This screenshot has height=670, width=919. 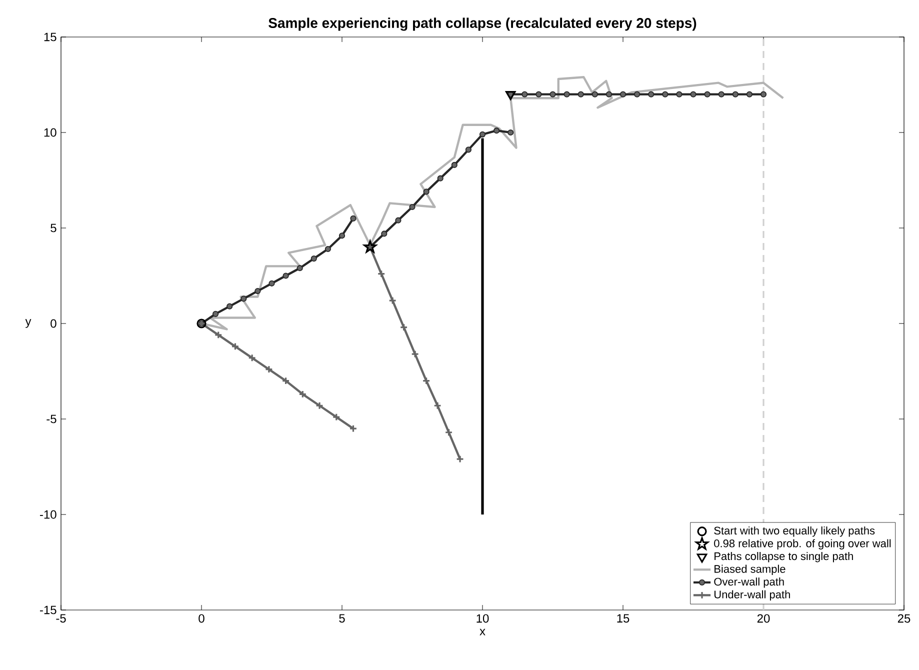 What do you see at coordinates (201, 618) in the screenshot?
I see `x-tick-label: 0` at bounding box center [201, 618].